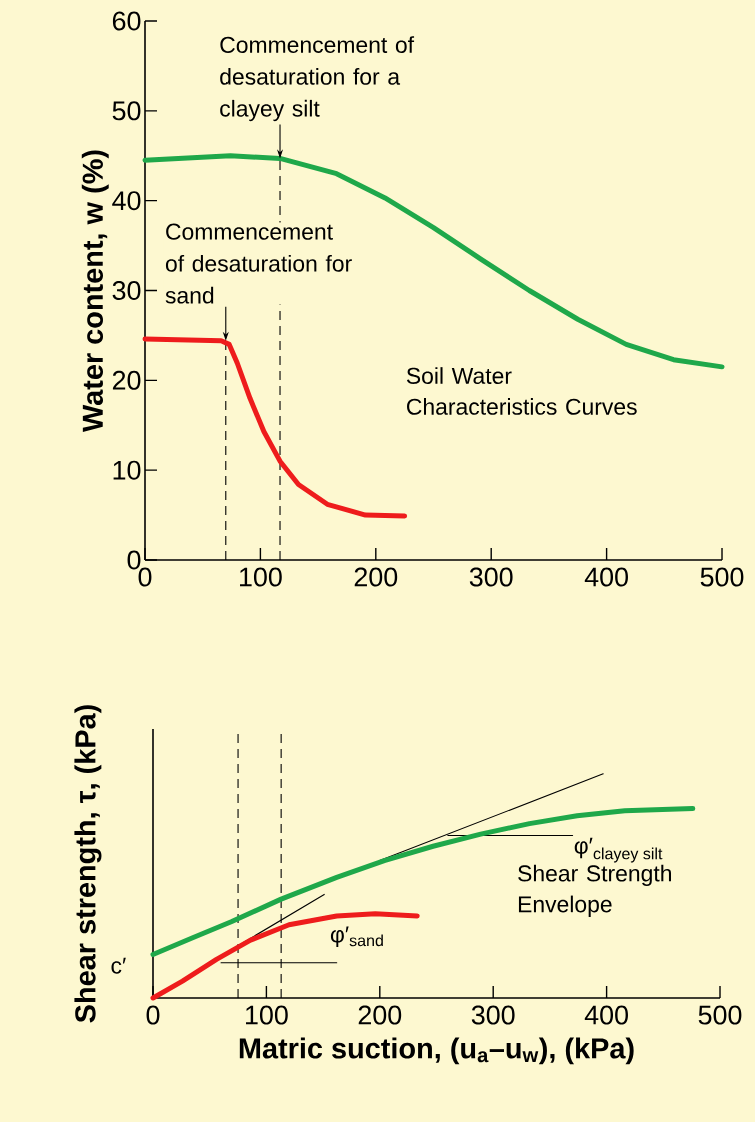 This screenshot has height=1122, width=755. Describe the element at coordinates (126, 380) in the screenshot. I see `y-tick-label: 20` at that location.